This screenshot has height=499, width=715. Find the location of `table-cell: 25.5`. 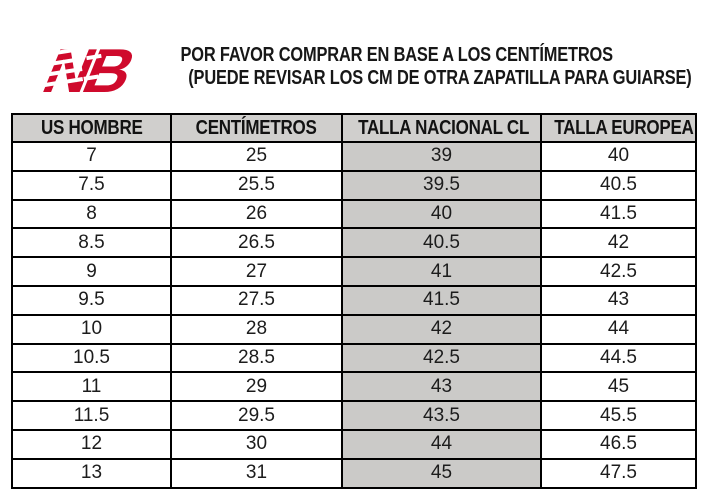

table-cell: 25.5 is located at coordinates (256, 185).